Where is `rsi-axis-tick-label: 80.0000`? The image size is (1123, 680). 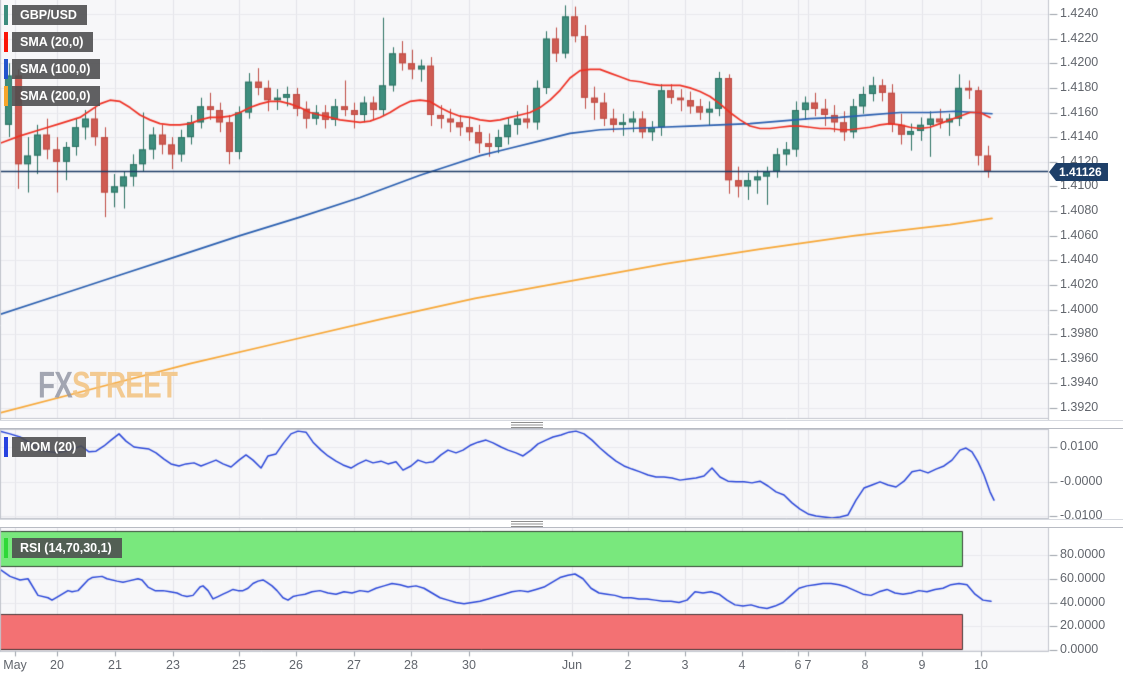
rsi-axis-tick-label: 80.0000 is located at coordinates (1083, 554).